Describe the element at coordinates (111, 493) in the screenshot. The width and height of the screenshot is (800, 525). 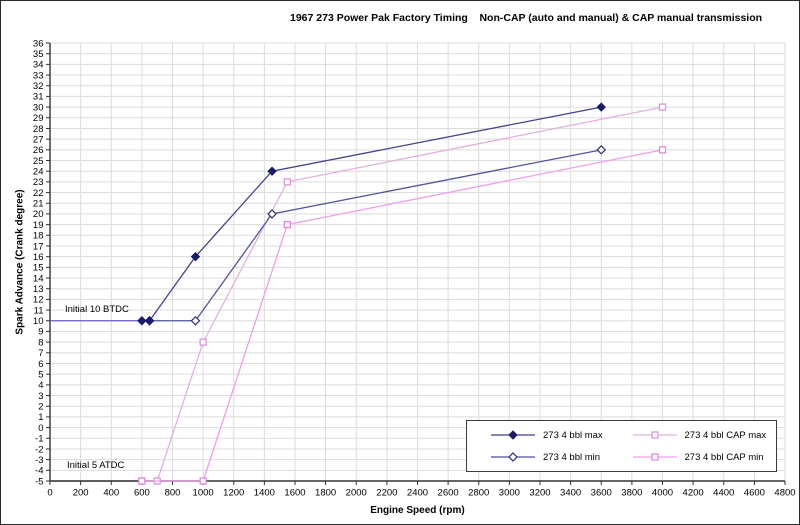
I see `svg-text: 400` at that location.